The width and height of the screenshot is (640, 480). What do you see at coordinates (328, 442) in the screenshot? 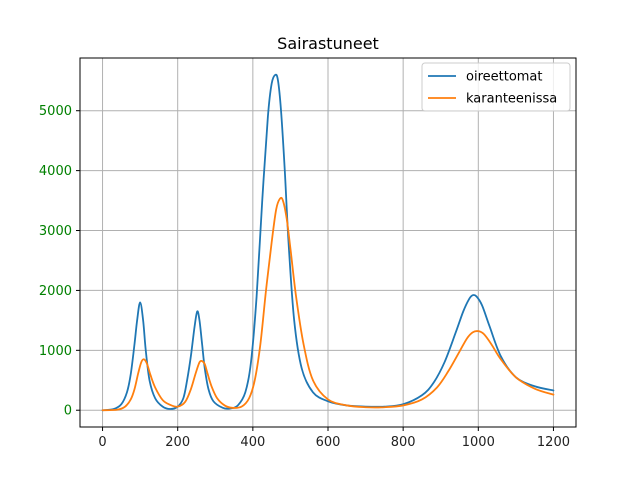
I see `x-tick-label: 600` at bounding box center [328, 442].